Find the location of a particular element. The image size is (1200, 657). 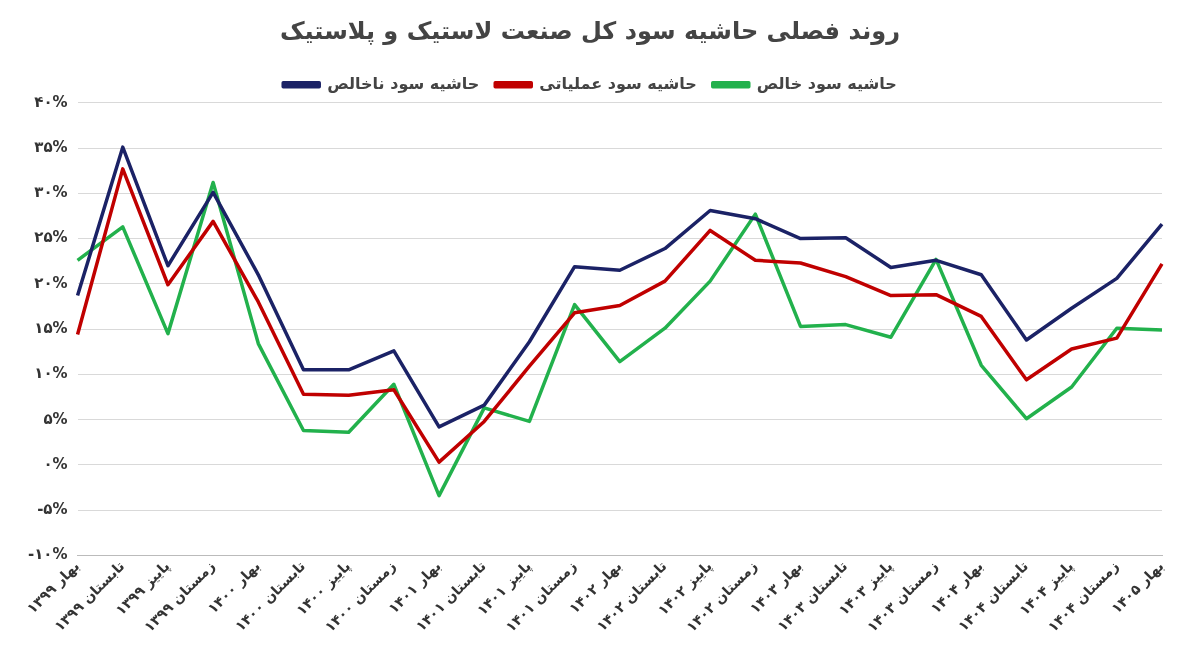

chart-title: روند فصلی حاشیه سود کل صنعت لاستیک و پلاستیک is located at coordinates (590, 30).